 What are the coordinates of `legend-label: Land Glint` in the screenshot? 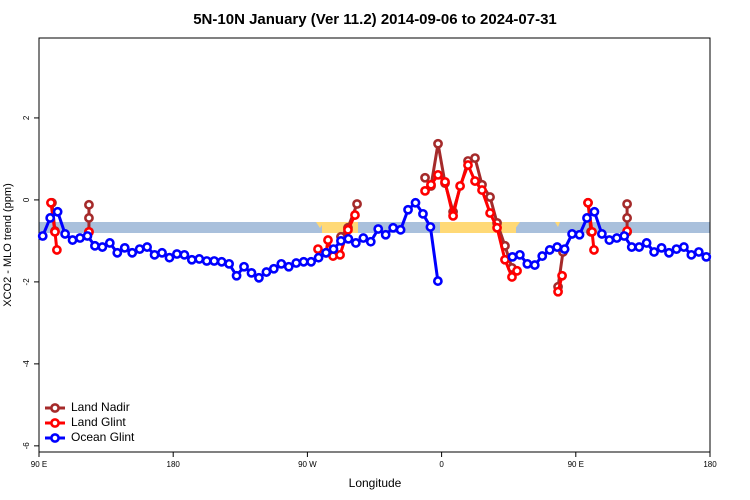 It's located at (98, 422).